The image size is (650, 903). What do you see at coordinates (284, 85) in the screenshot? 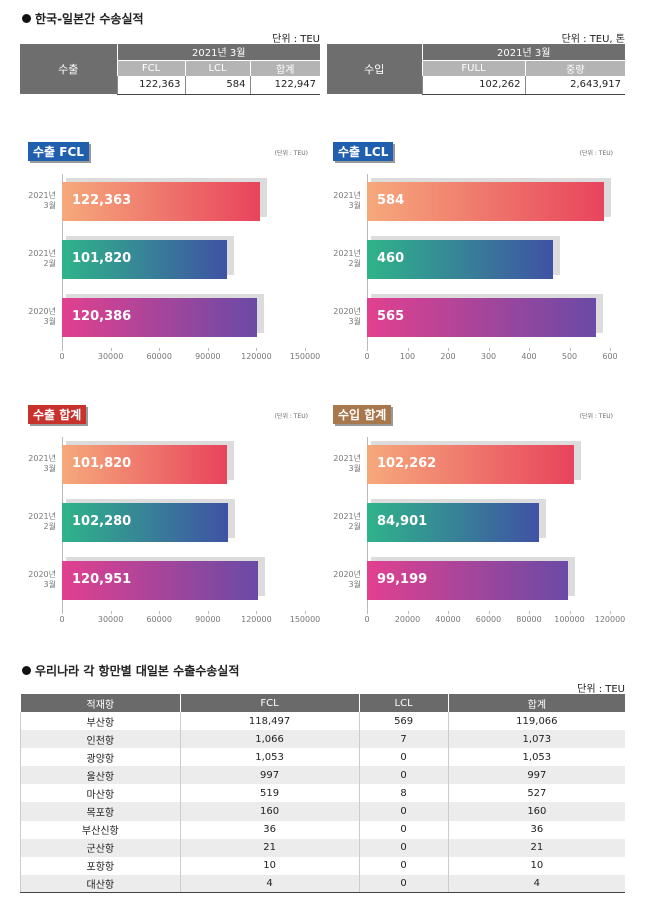
I see `cell: 122,947` at bounding box center [284, 85].